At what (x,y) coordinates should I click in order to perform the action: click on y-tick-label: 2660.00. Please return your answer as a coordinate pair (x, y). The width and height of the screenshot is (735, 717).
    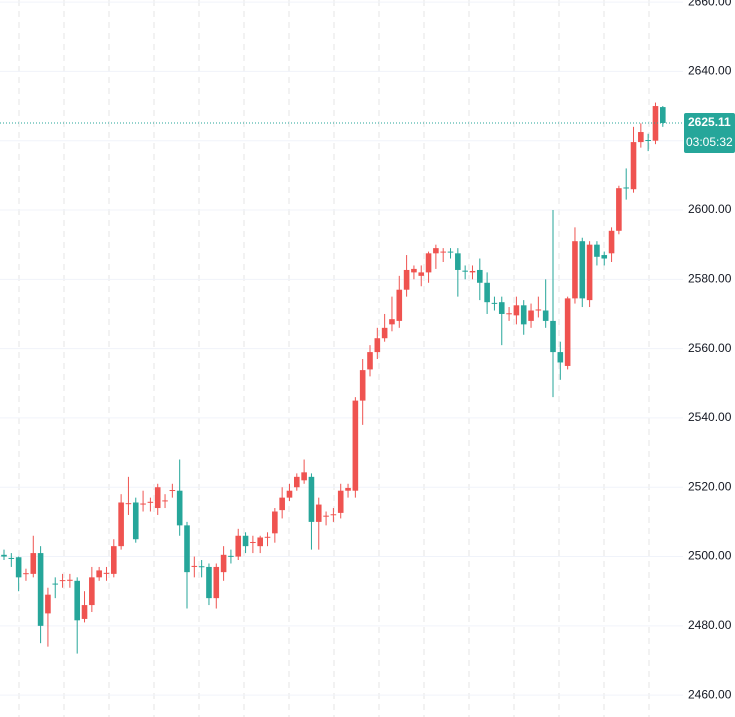
    Looking at the image, I should click on (710, 4).